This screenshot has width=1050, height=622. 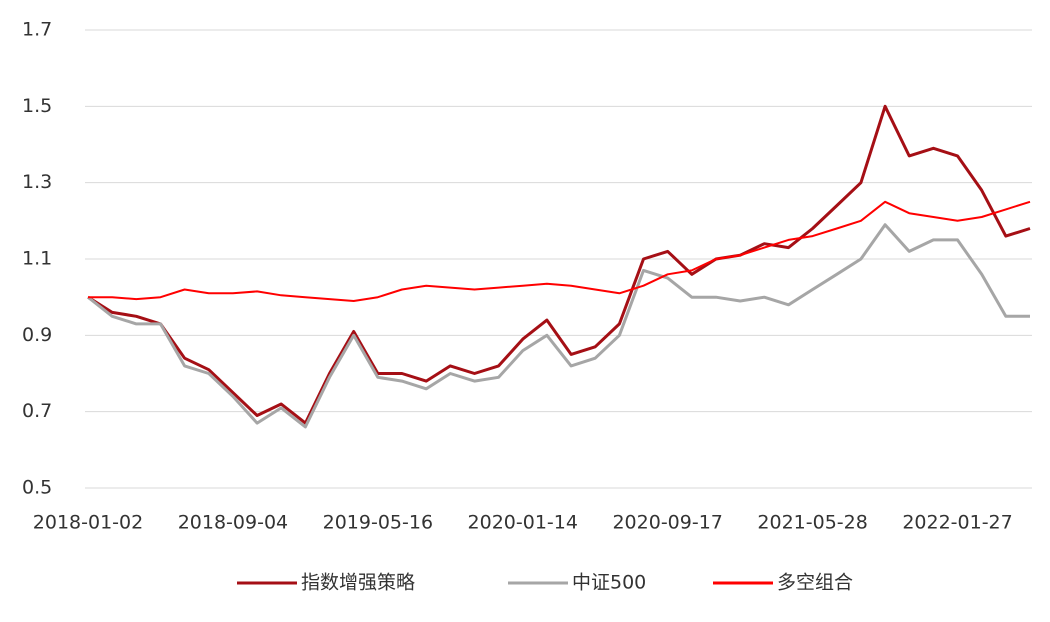 What do you see at coordinates (812, 523) in the screenshot?
I see `x-tick-label: 2021-05-28` at bounding box center [812, 523].